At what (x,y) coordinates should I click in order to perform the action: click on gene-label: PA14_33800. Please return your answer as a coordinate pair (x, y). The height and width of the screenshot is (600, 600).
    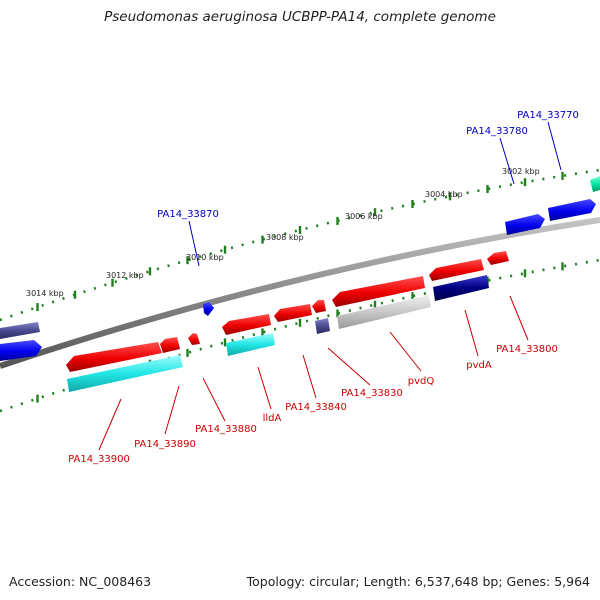
    Looking at the image, I should click on (527, 349).